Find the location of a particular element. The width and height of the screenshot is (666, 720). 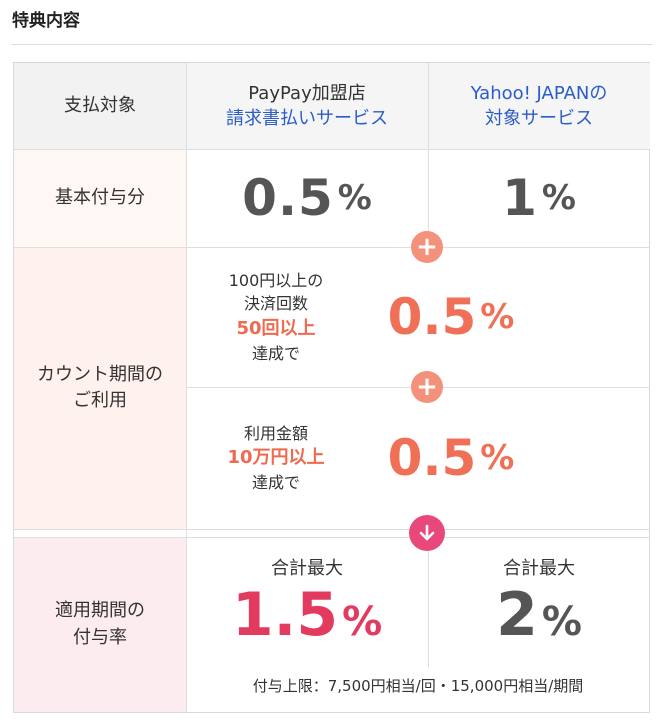

condition-2: 利用金額 10万円以上 達成で is located at coordinates (276, 458).